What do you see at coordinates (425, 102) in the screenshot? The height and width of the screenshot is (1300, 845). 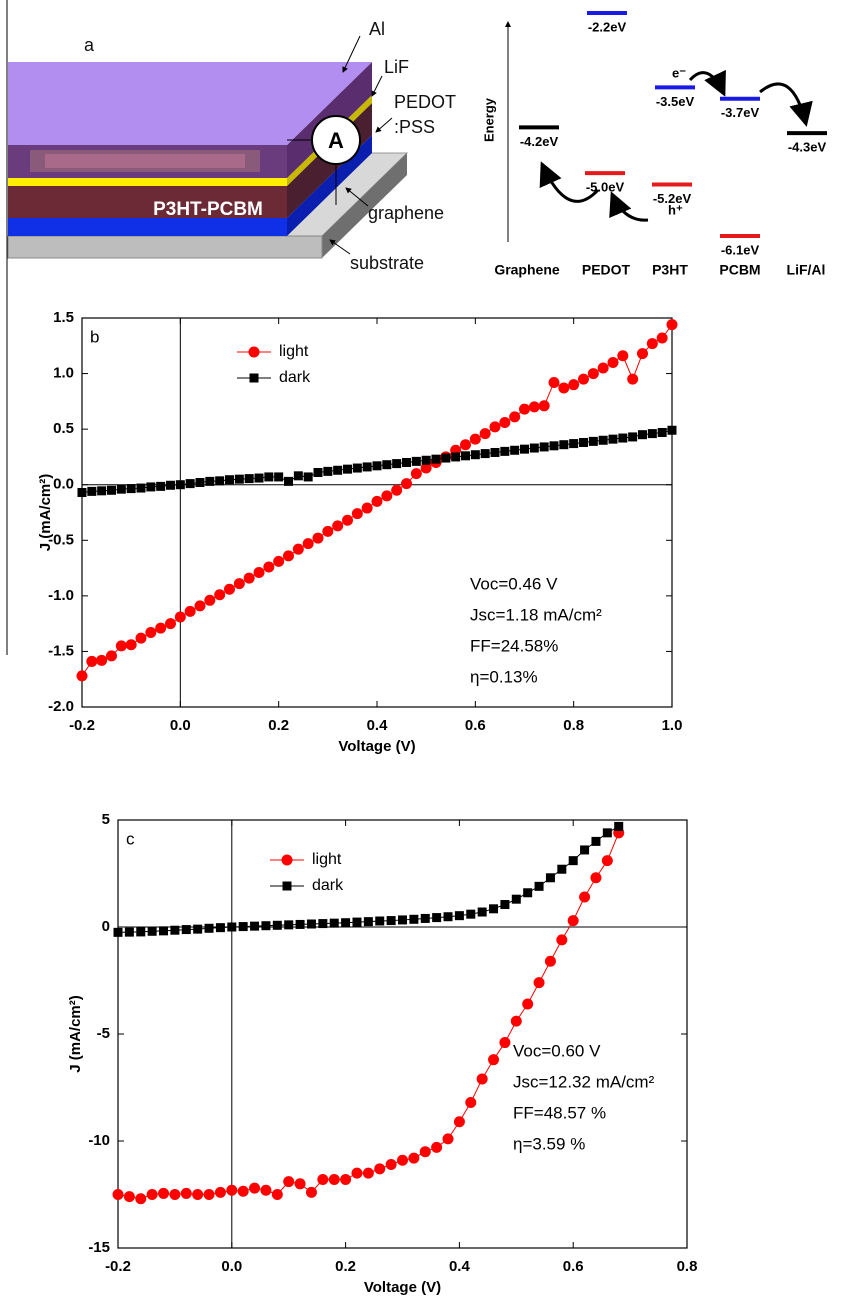 I see `layer-label: PEDOT` at bounding box center [425, 102].